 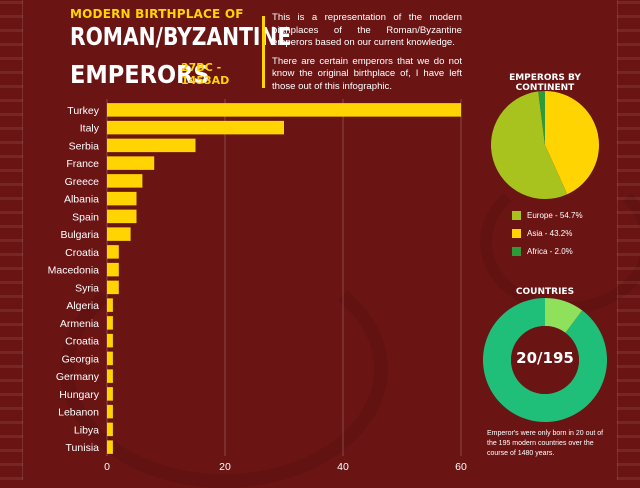 I want to click on years-label: 27BC - 1453AD, so click(x=211, y=74).